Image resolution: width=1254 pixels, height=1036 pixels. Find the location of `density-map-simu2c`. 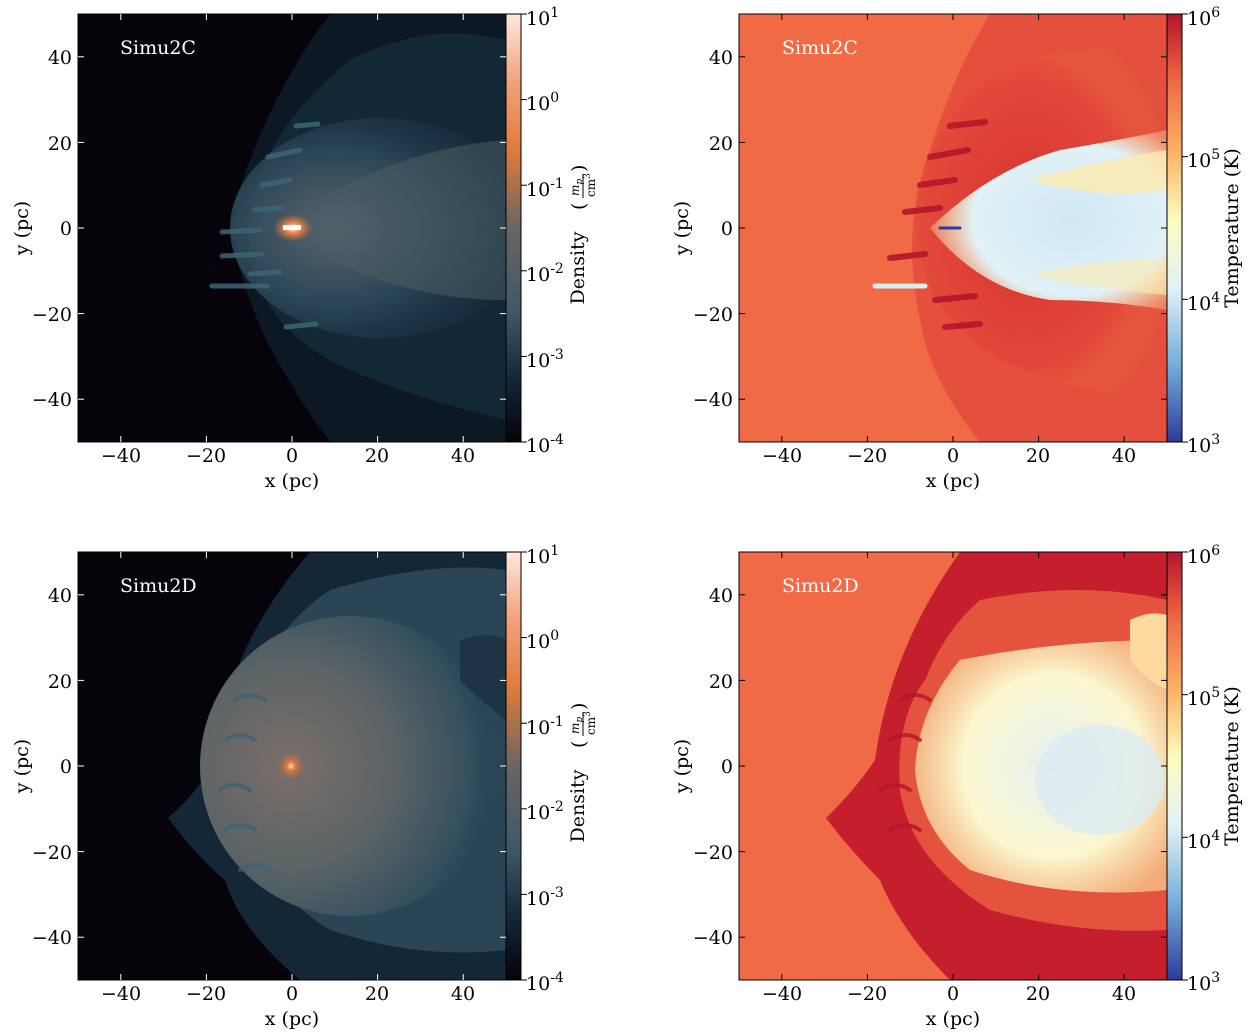

density-map-simu2c is located at coordinates (292, 228).